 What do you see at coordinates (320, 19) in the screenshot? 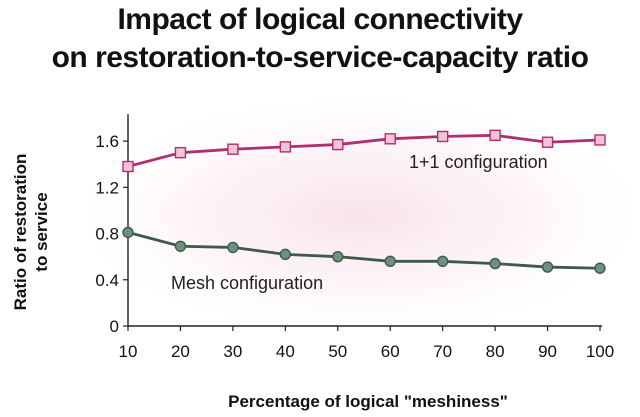
I see `chart-title-line-1: Impact of logical connectivity` at bounding box center [320, 19].